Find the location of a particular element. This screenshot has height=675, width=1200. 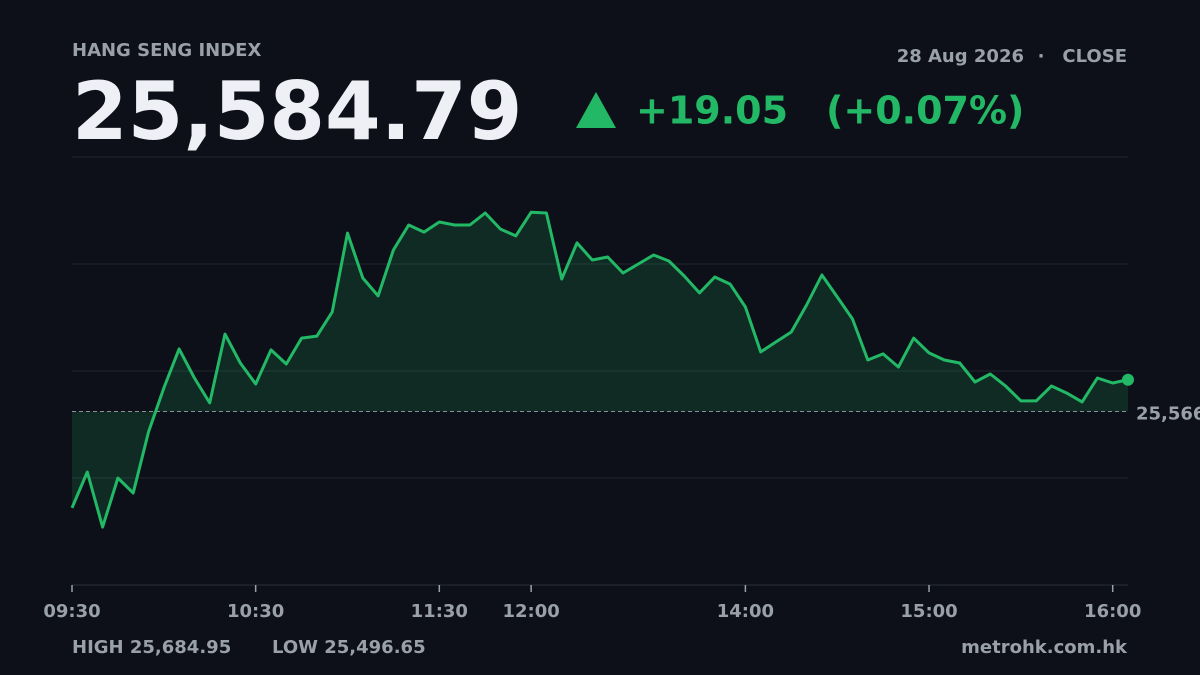

x-tick-label: 09:30 is located at coordinates (71, 611).